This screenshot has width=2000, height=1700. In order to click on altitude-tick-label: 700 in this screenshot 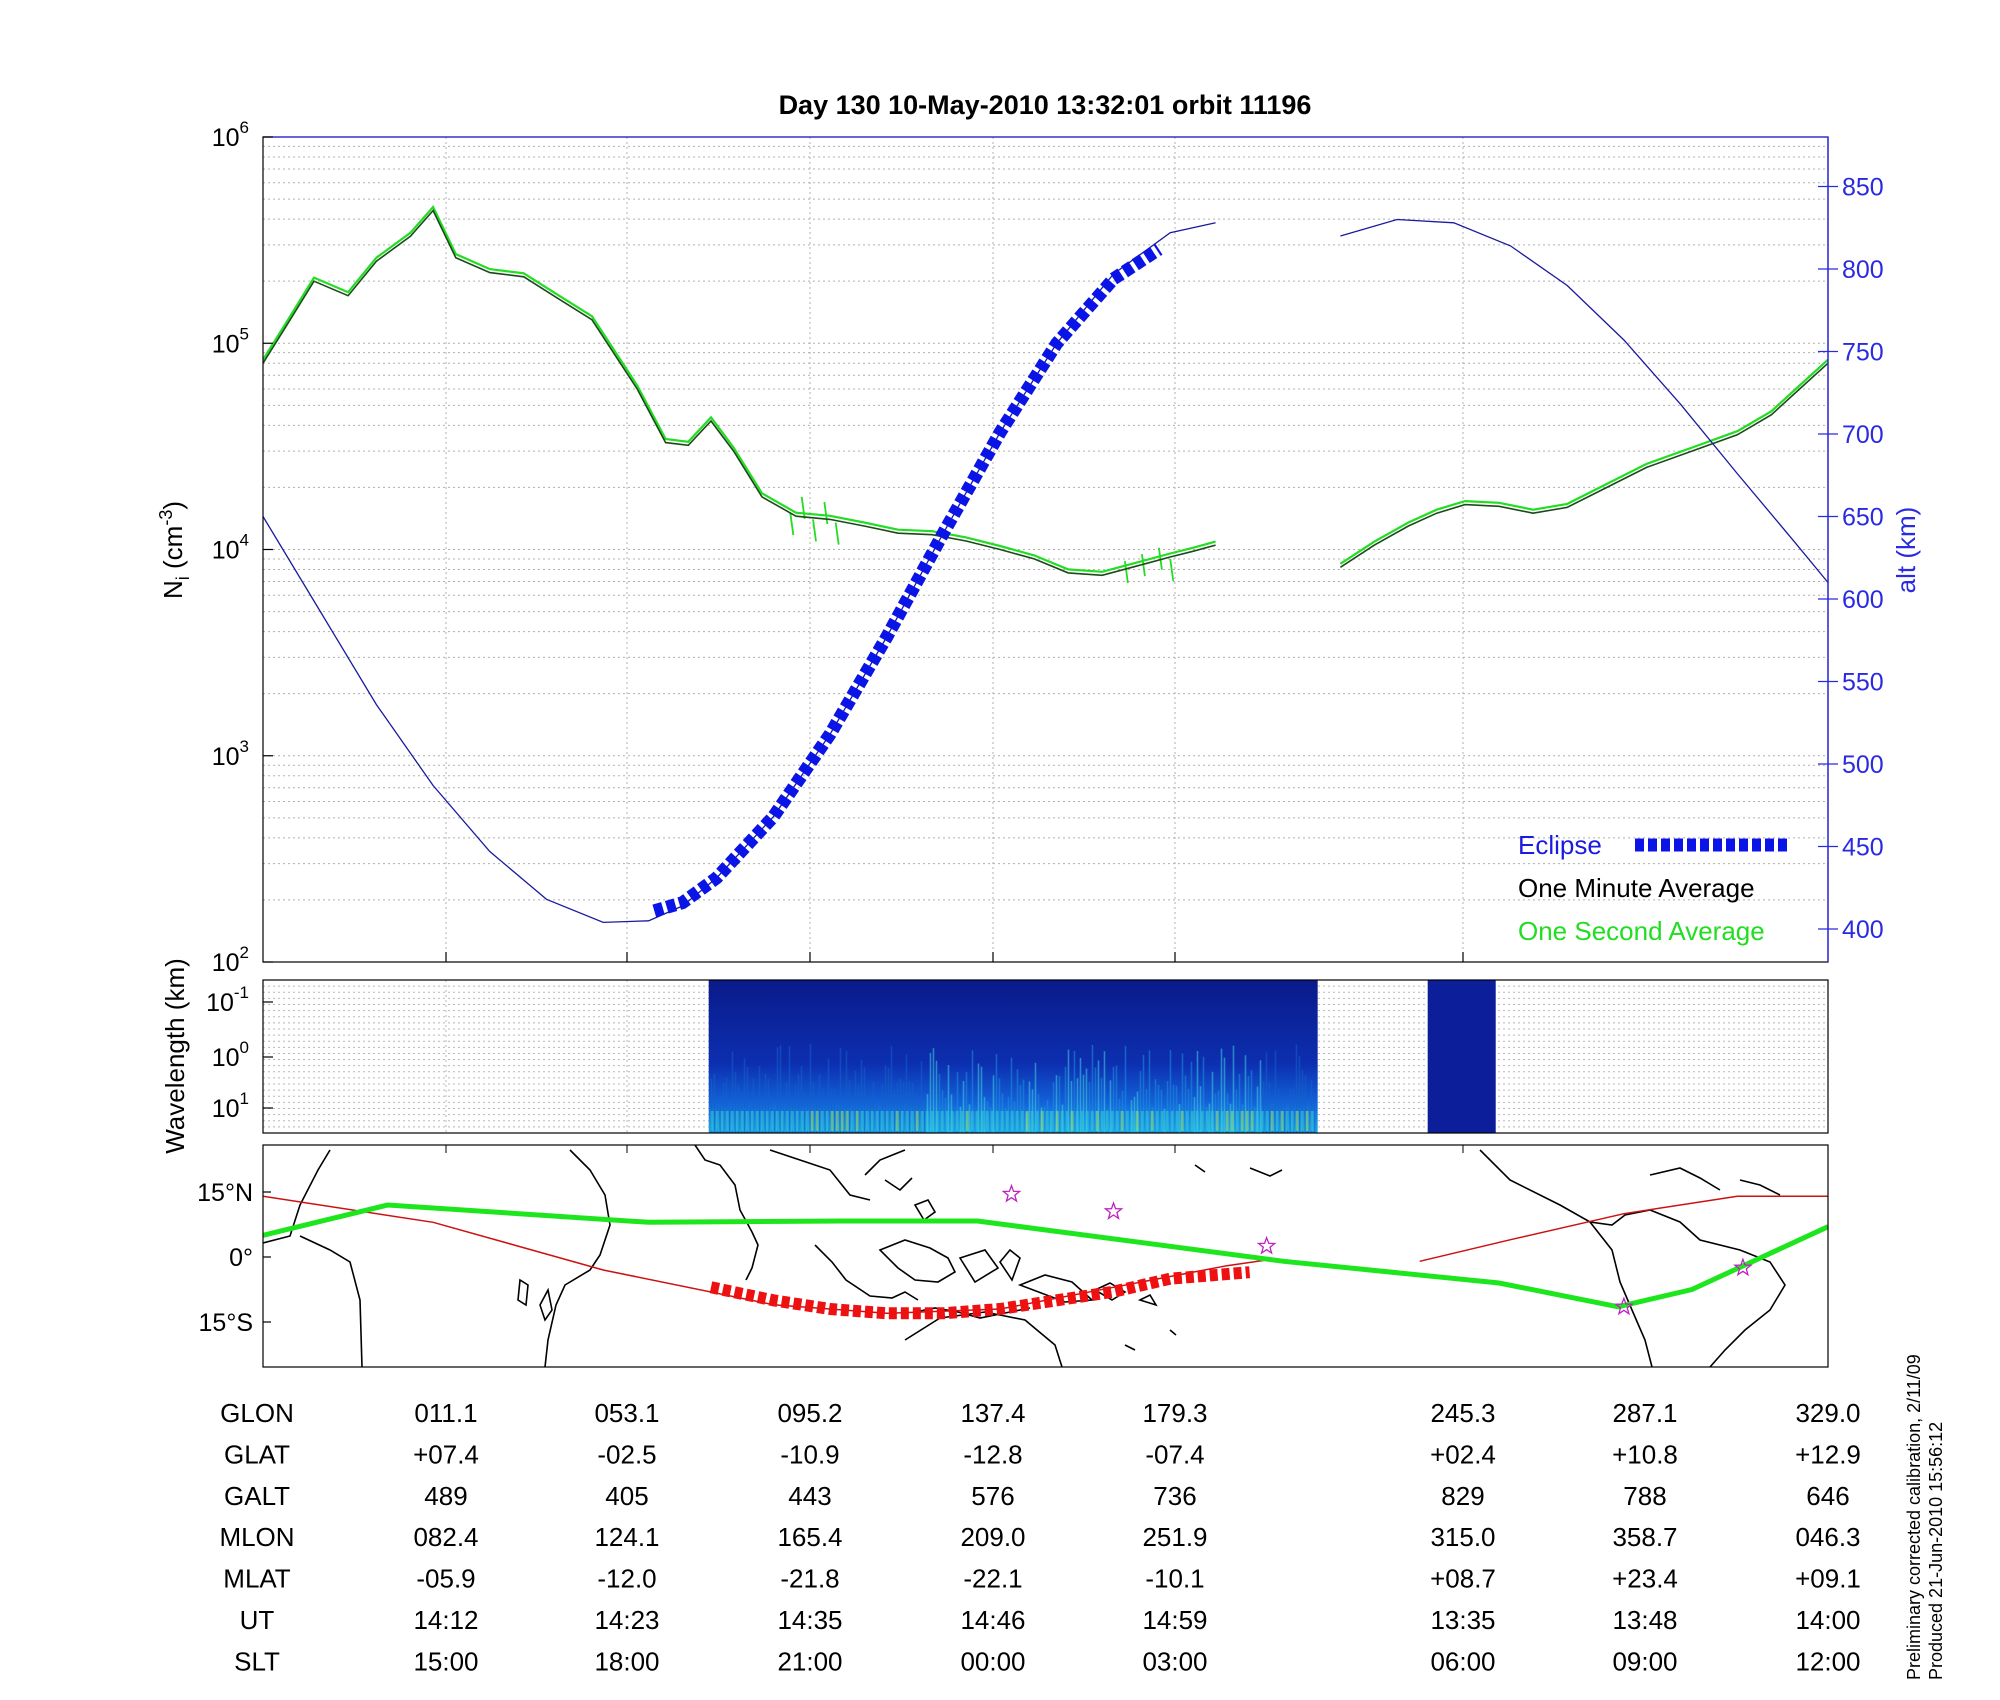, I will do `click(1863, 435)`.